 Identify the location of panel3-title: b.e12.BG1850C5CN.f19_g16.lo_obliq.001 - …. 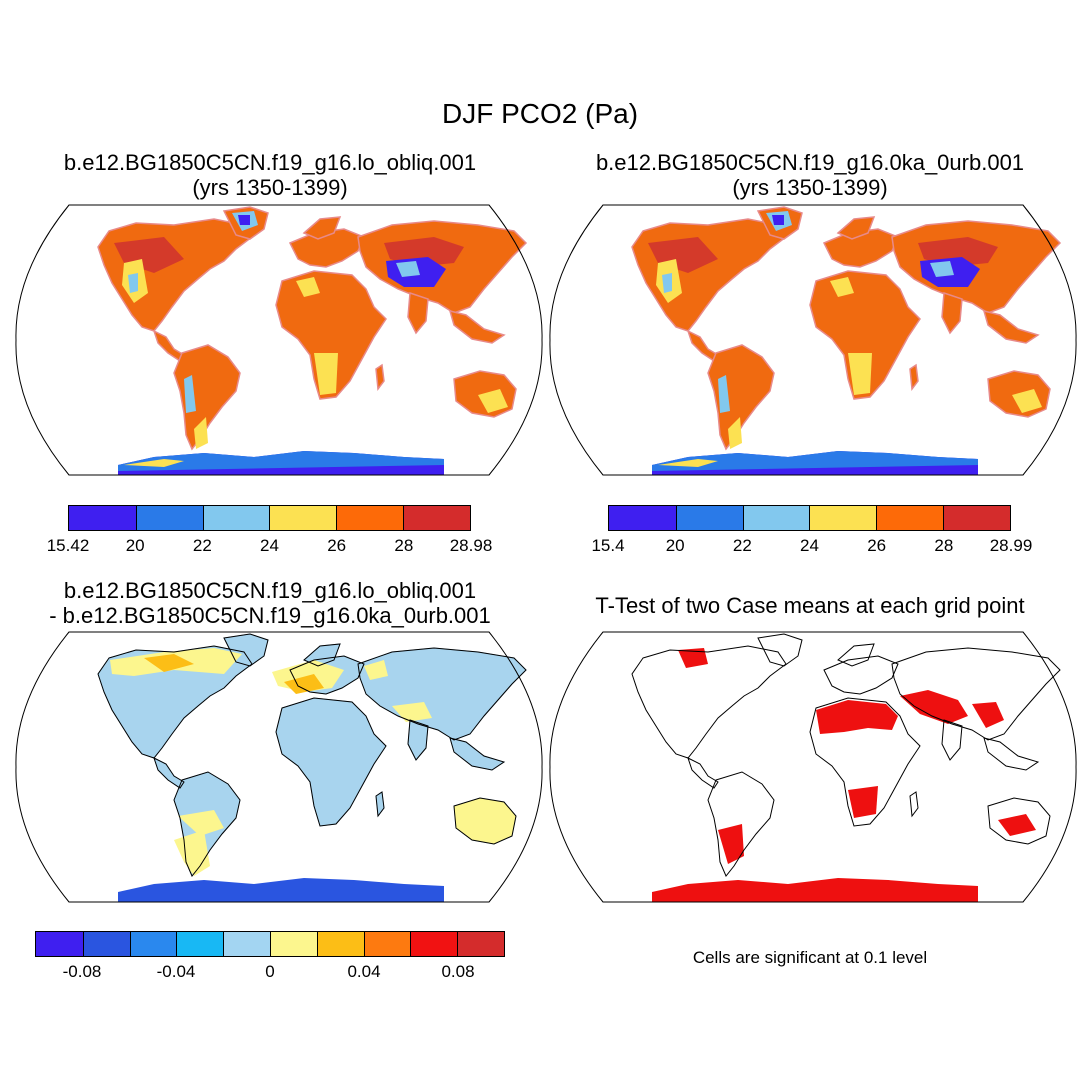
(270, 603).